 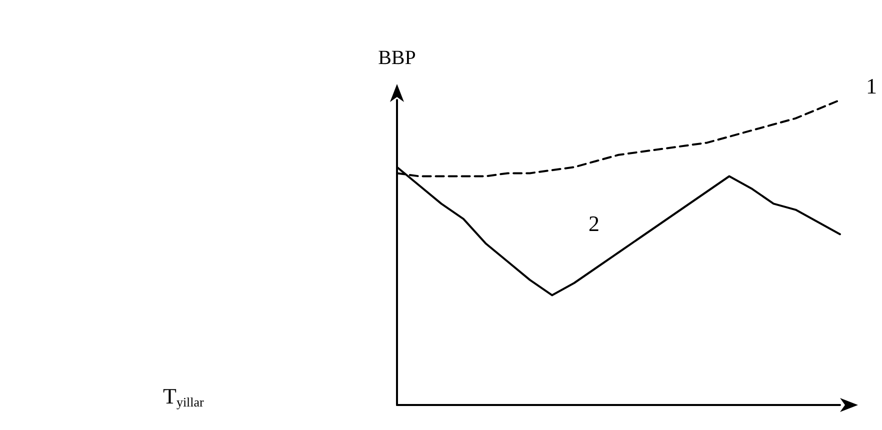 What do you see at coordinates (594, 223) in the screenshot?
I see `series-label: 2` at bounding box center [594, 223].